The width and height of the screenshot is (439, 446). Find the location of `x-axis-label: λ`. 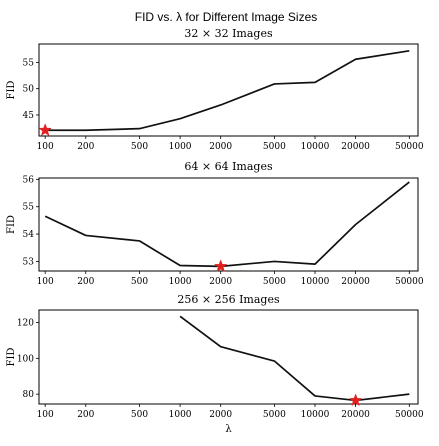

x-axis-label: λ is located at coordinates (228, 429).